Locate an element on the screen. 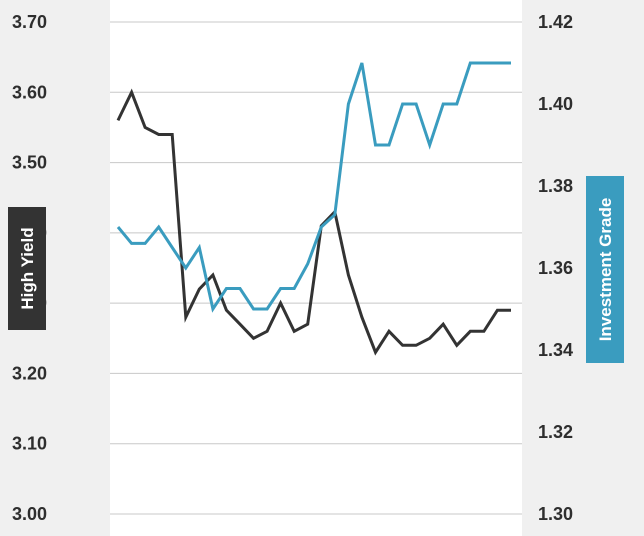  right-axis-tick-labels: 1.30 1.32 1.34 1.36 1.38 1.40 1.42 is located at coordinates (555, 268).